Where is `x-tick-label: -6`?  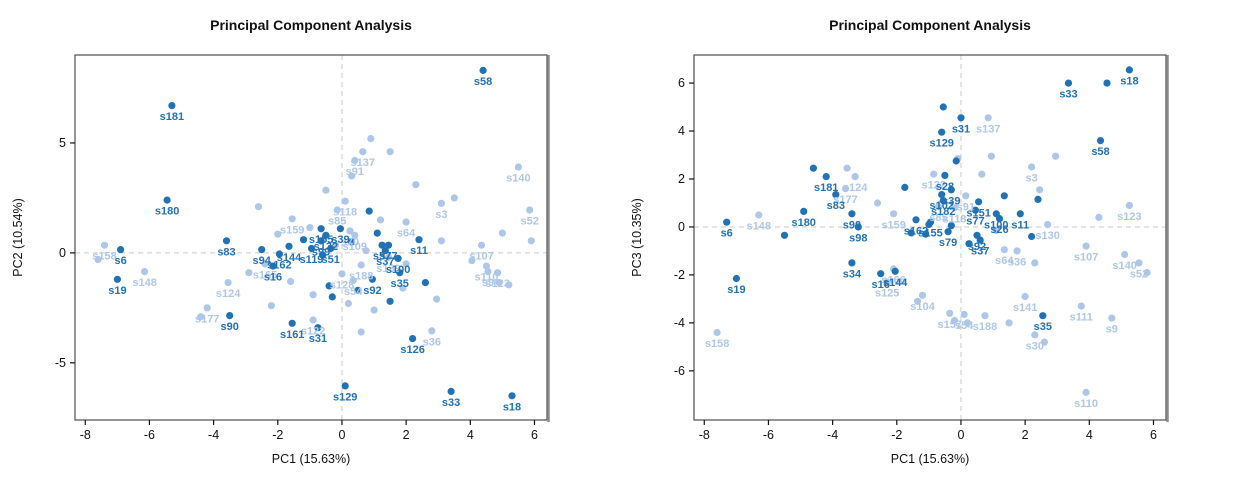
x-tick-label: -6 is located at coordinates (768, 435).